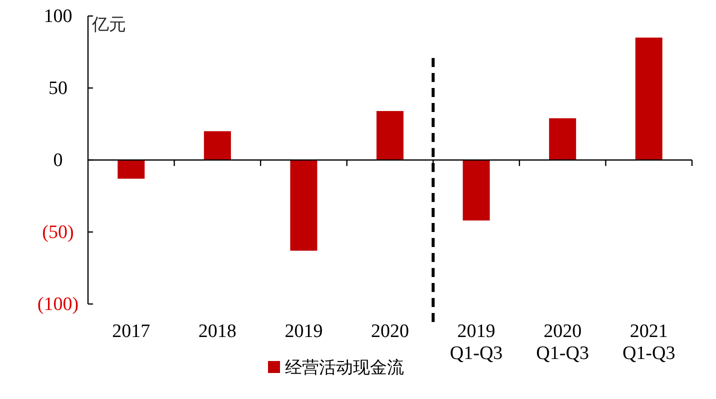 The image size is (716, 399). I want to click on x-tick-label: 2020, so click(390, 331).